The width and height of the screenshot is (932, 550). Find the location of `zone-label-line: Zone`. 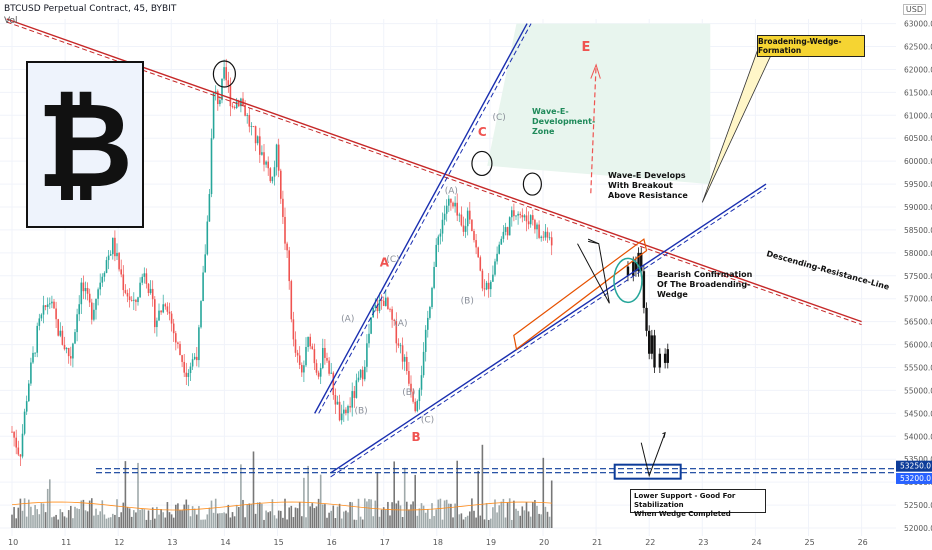

zone-label-line: Zone is located at coordinates (543, 131).